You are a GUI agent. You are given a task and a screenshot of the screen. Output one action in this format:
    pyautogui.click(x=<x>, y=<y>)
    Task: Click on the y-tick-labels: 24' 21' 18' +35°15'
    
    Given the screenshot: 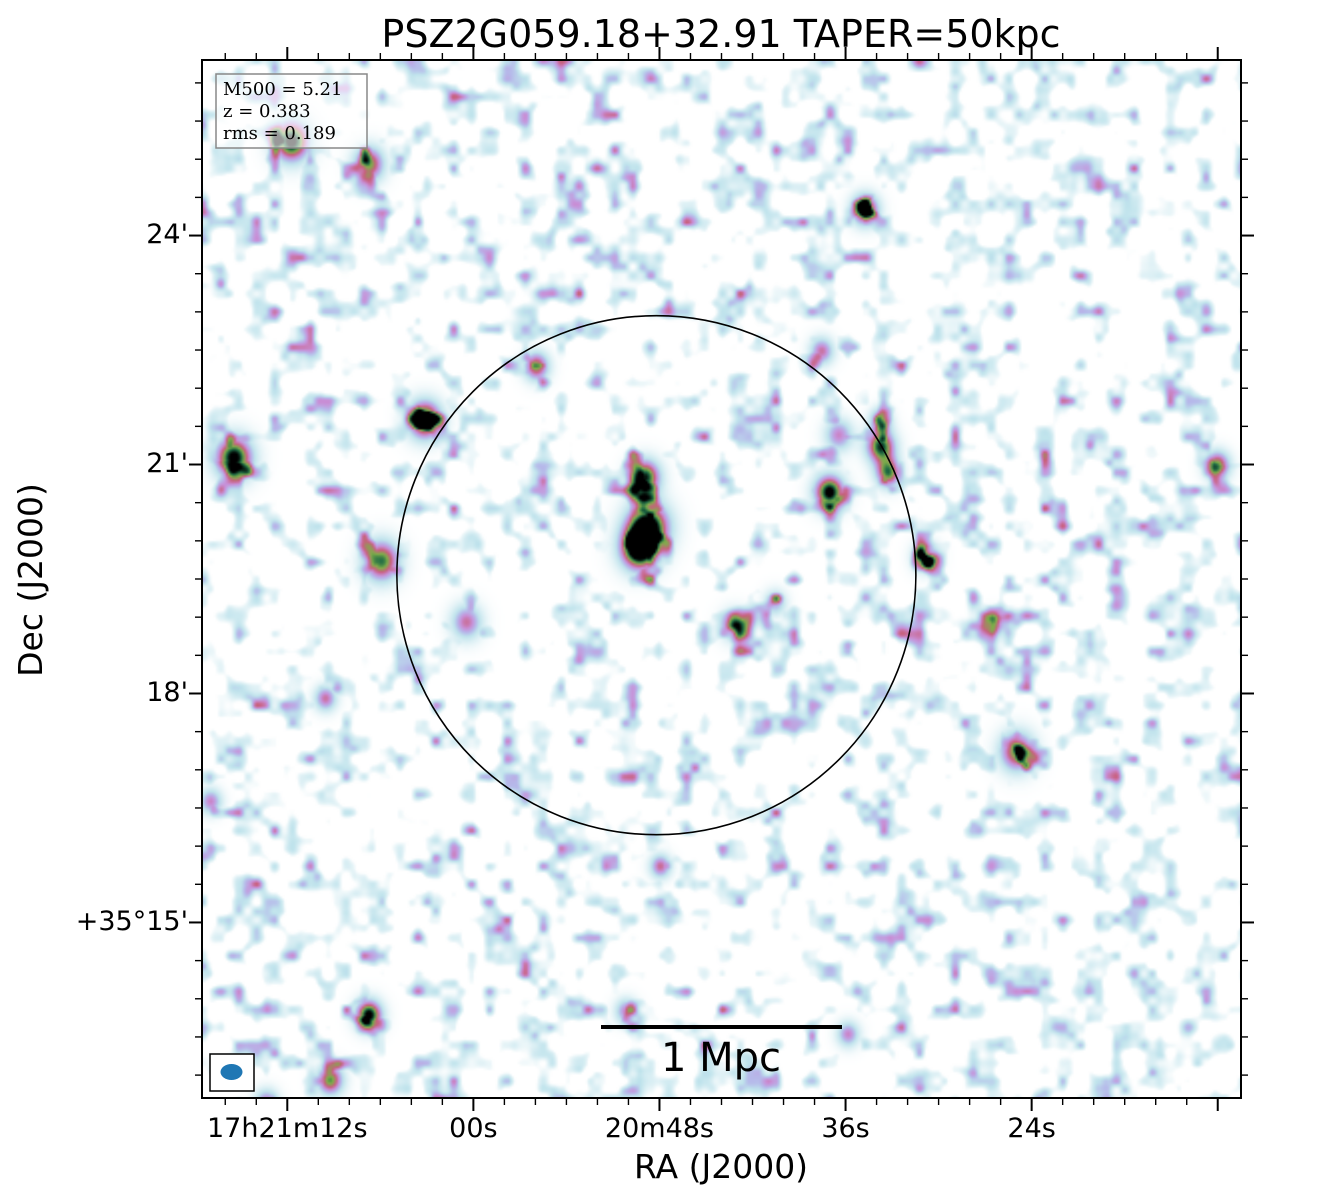 What is the action you would take?
    pyautogui.click(x=132, y=578)
    